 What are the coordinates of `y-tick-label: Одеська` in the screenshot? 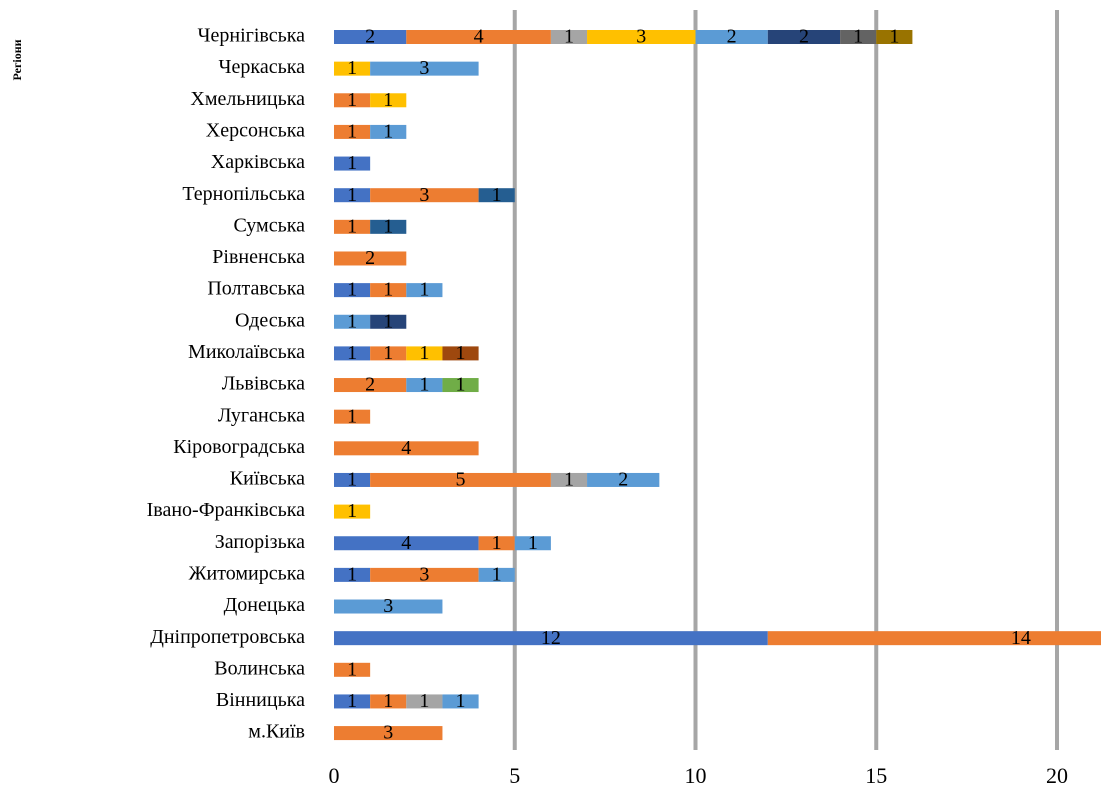 It's located at (270, 320).